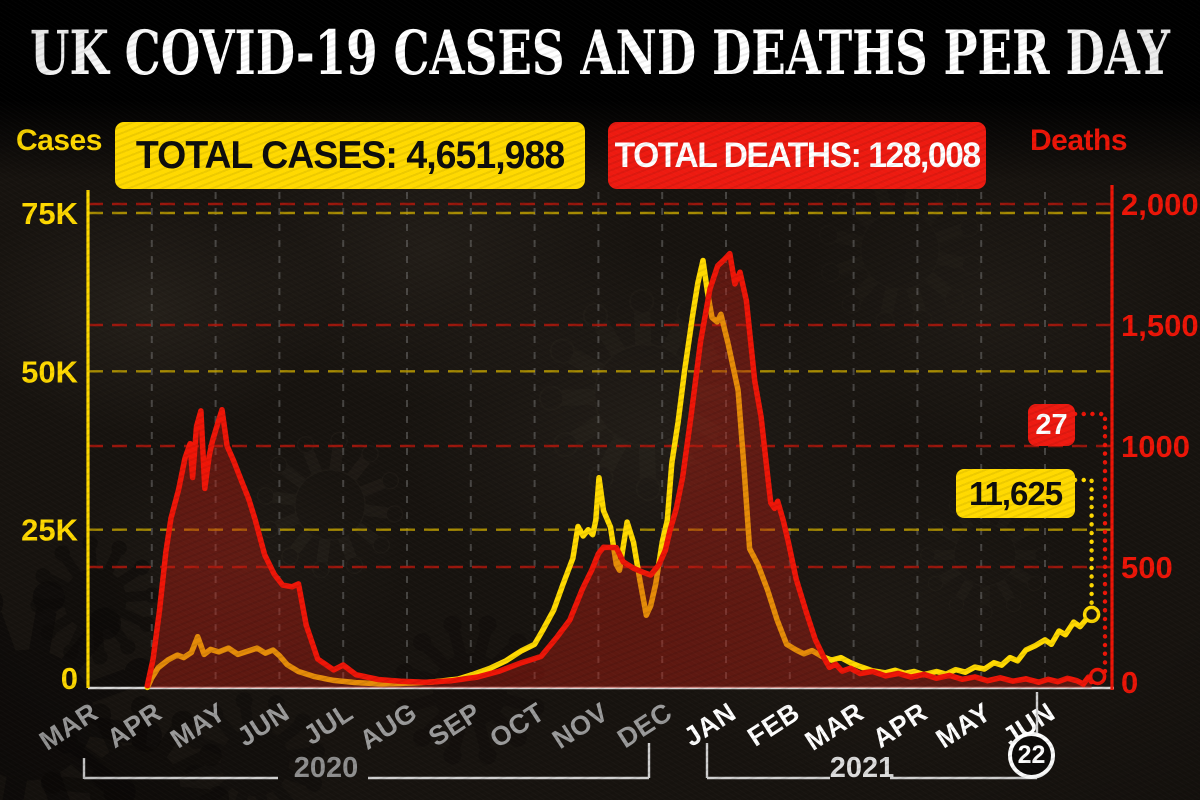 The height and width of the screenshot is (800, 1200). I want to click on deaths-callout-leader, so click(1090, 542).